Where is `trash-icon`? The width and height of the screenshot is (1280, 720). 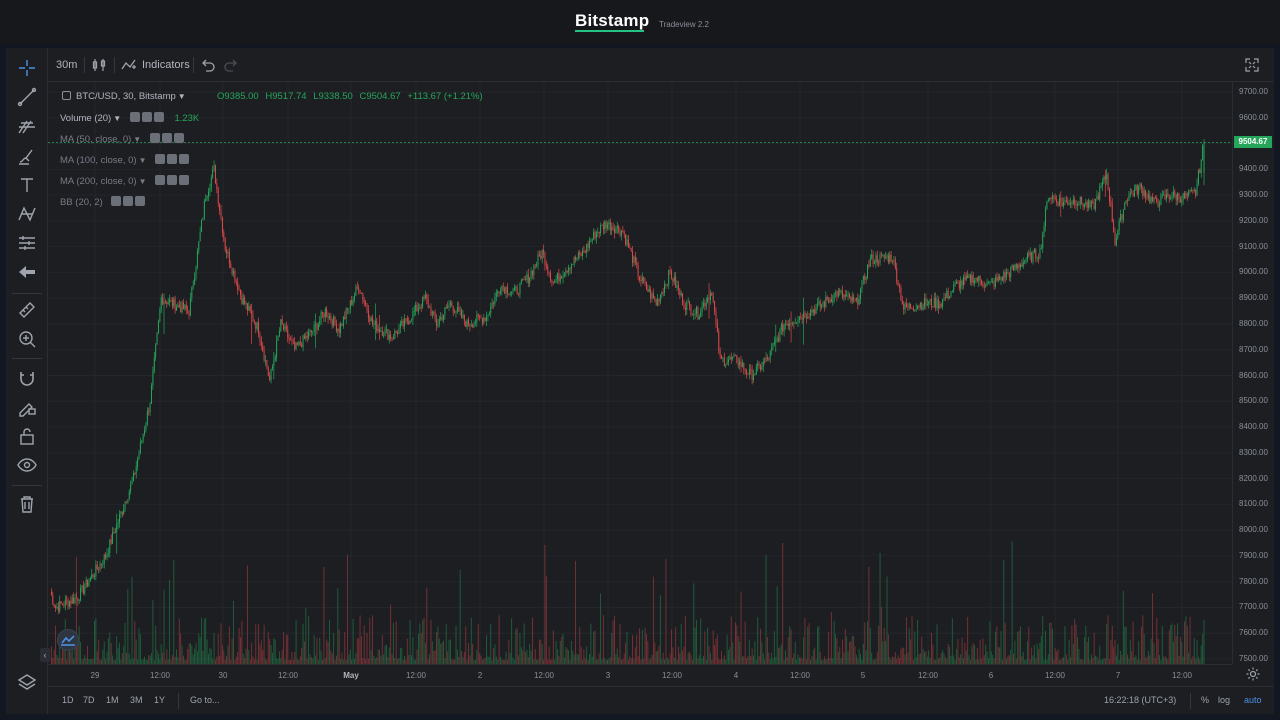 trash-icon is located at coordinates (27, 504).